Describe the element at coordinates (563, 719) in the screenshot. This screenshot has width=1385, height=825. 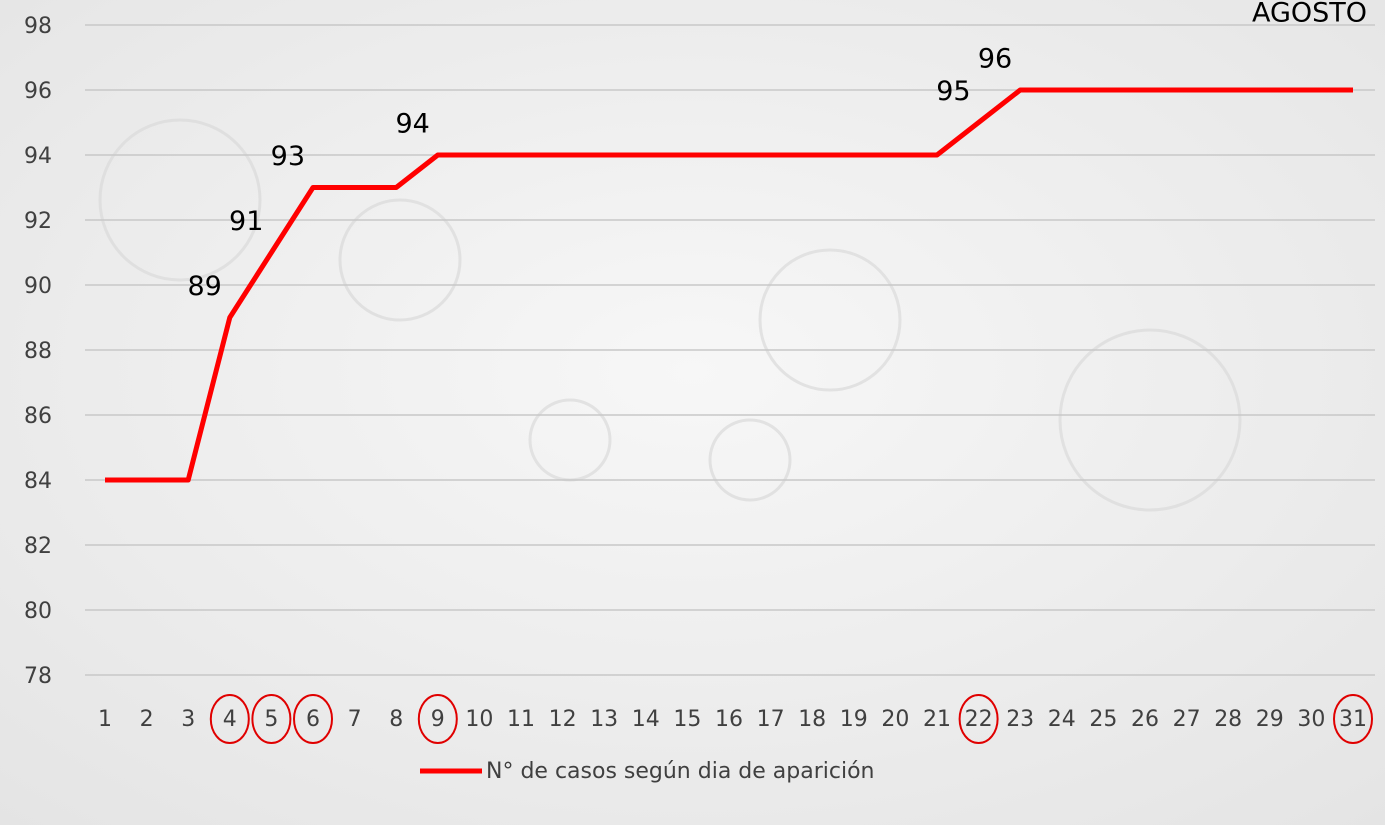
I see `x-tick-label: 12` at that location.